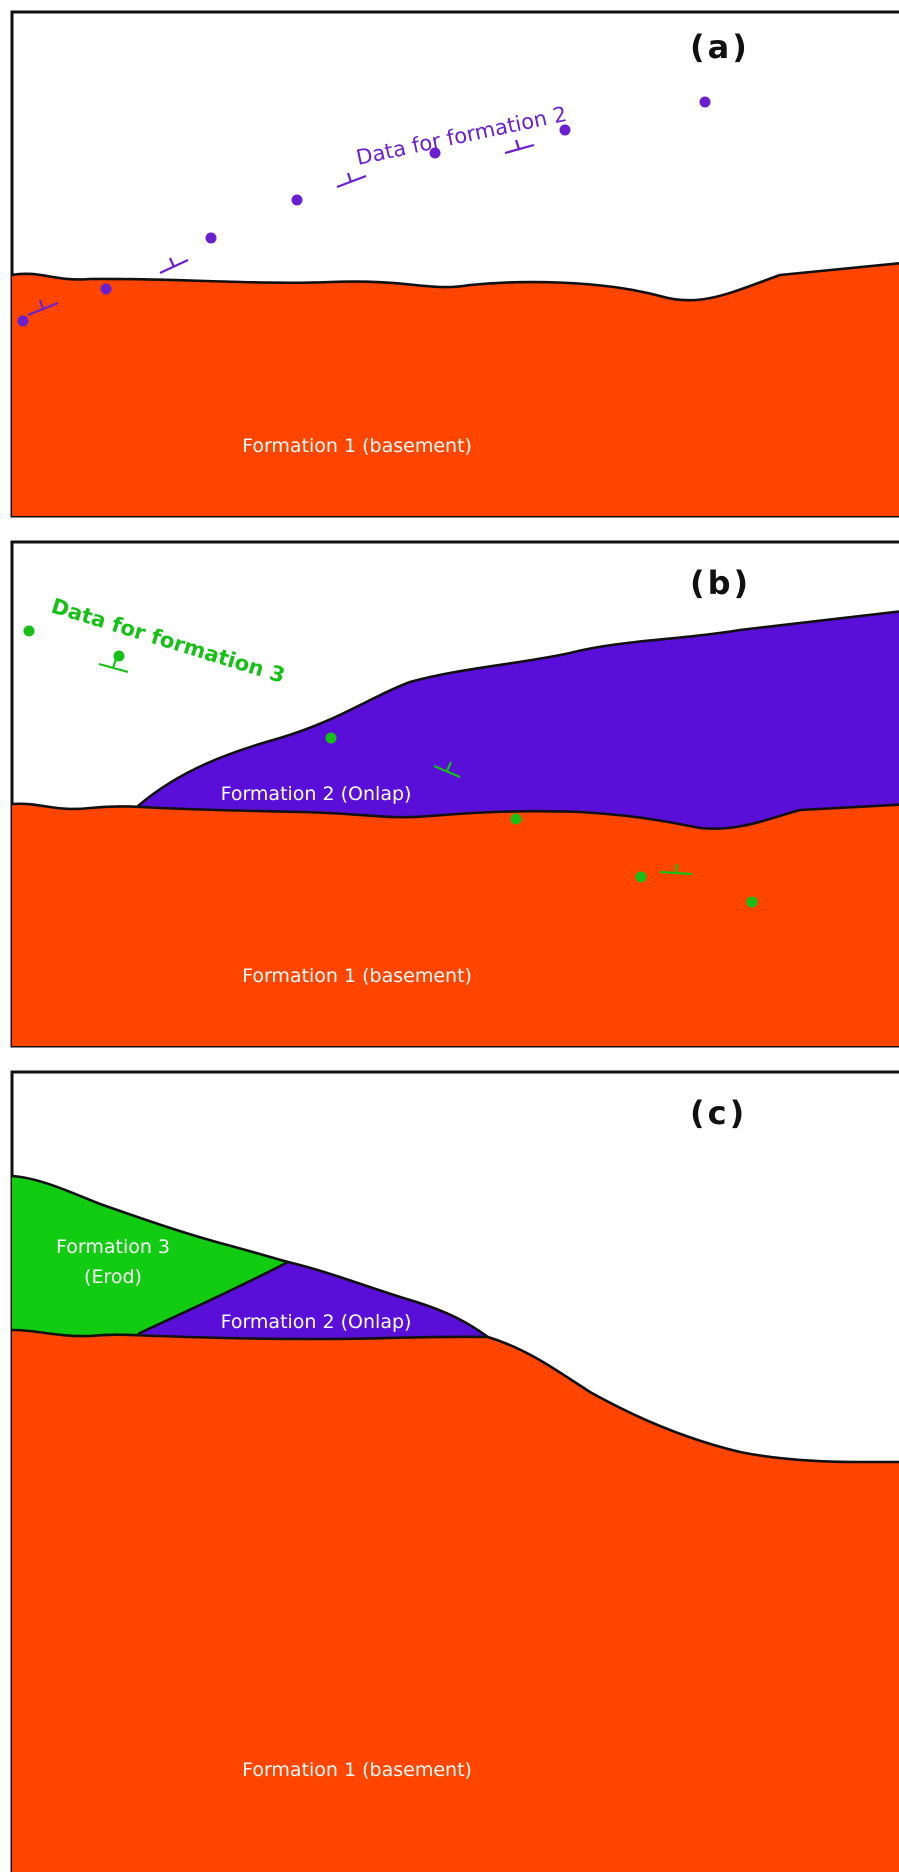  What do you see at coordinates (113, 1277) in the screenshot?
I see `formation-3-label-line2: (Erod)` at bounding box center [113, 1277].